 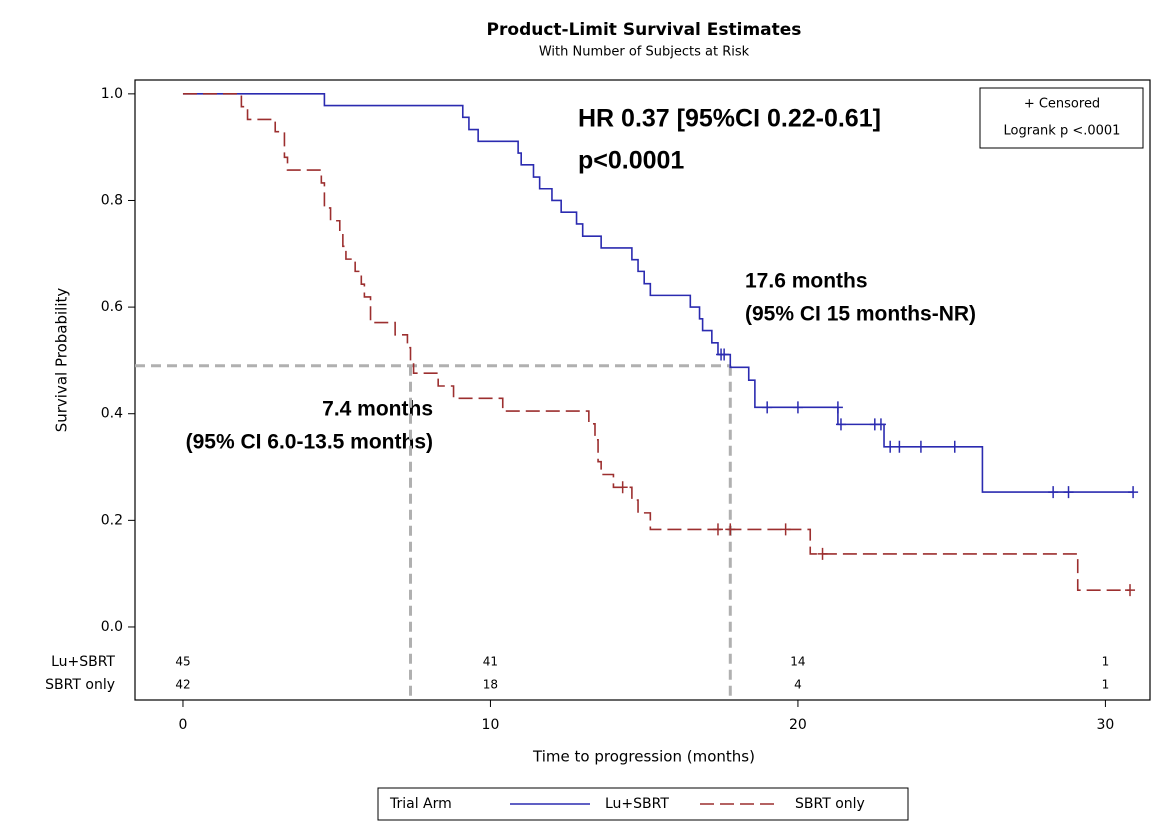 What do you see at coordinates (729, 119) in the screenshot?
I see `annotation: HR 0.37 [95%CI 0.22-0.61]` at bounding box center [729, 119].